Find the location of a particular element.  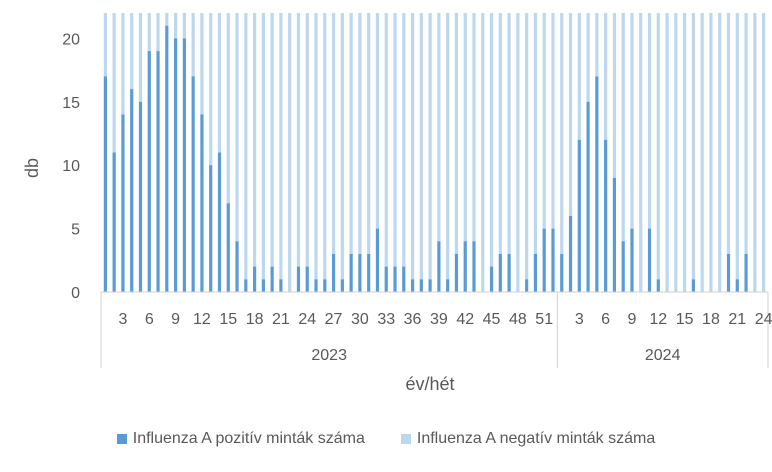

legend-label-positive: Influenza A pozitív minták száma is located at coordinates (248, 438).